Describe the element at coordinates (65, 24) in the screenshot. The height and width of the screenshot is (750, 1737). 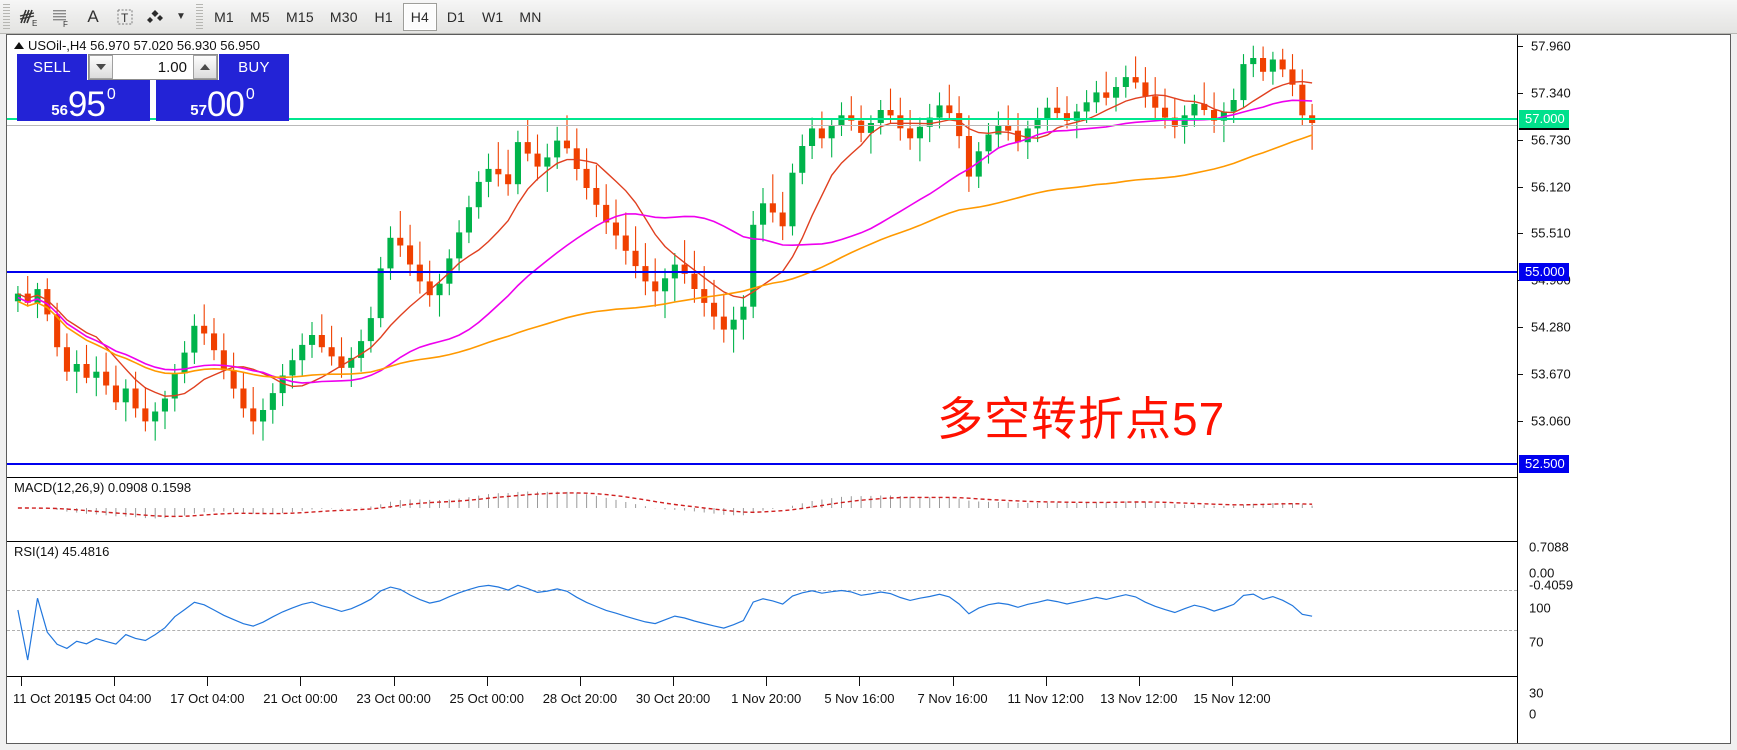
I see `svg-text: F` at that location.